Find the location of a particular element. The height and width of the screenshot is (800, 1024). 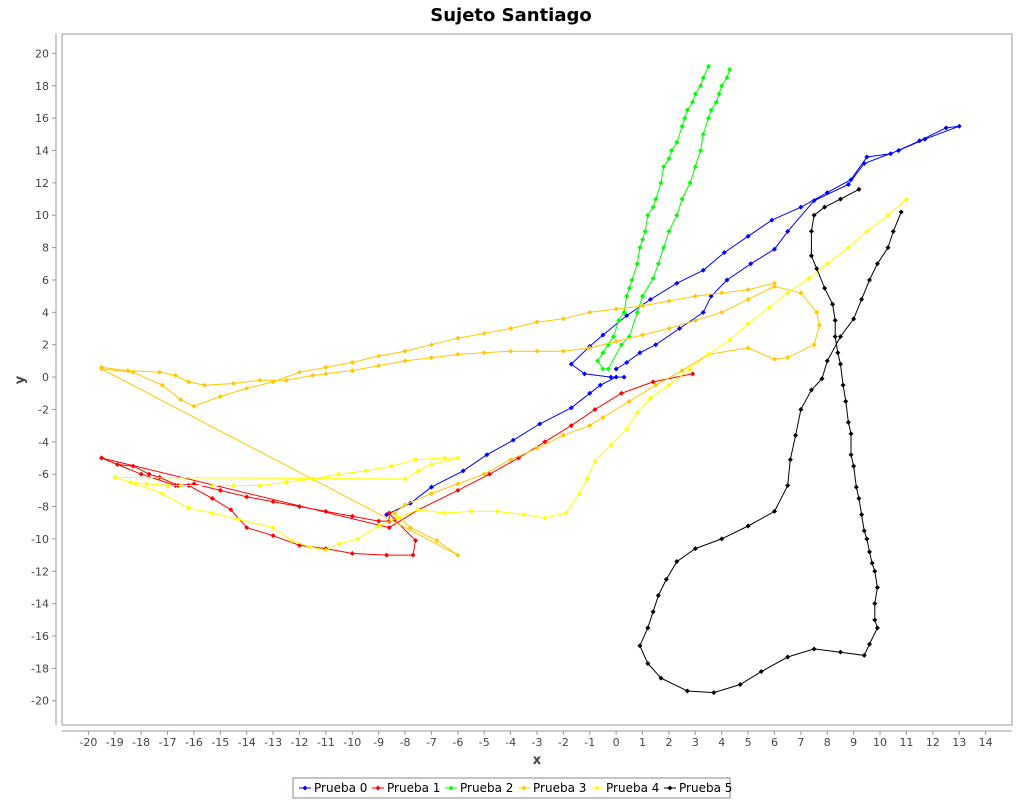

legend-label: Prueba 1 is located at coordinates (413, 788).